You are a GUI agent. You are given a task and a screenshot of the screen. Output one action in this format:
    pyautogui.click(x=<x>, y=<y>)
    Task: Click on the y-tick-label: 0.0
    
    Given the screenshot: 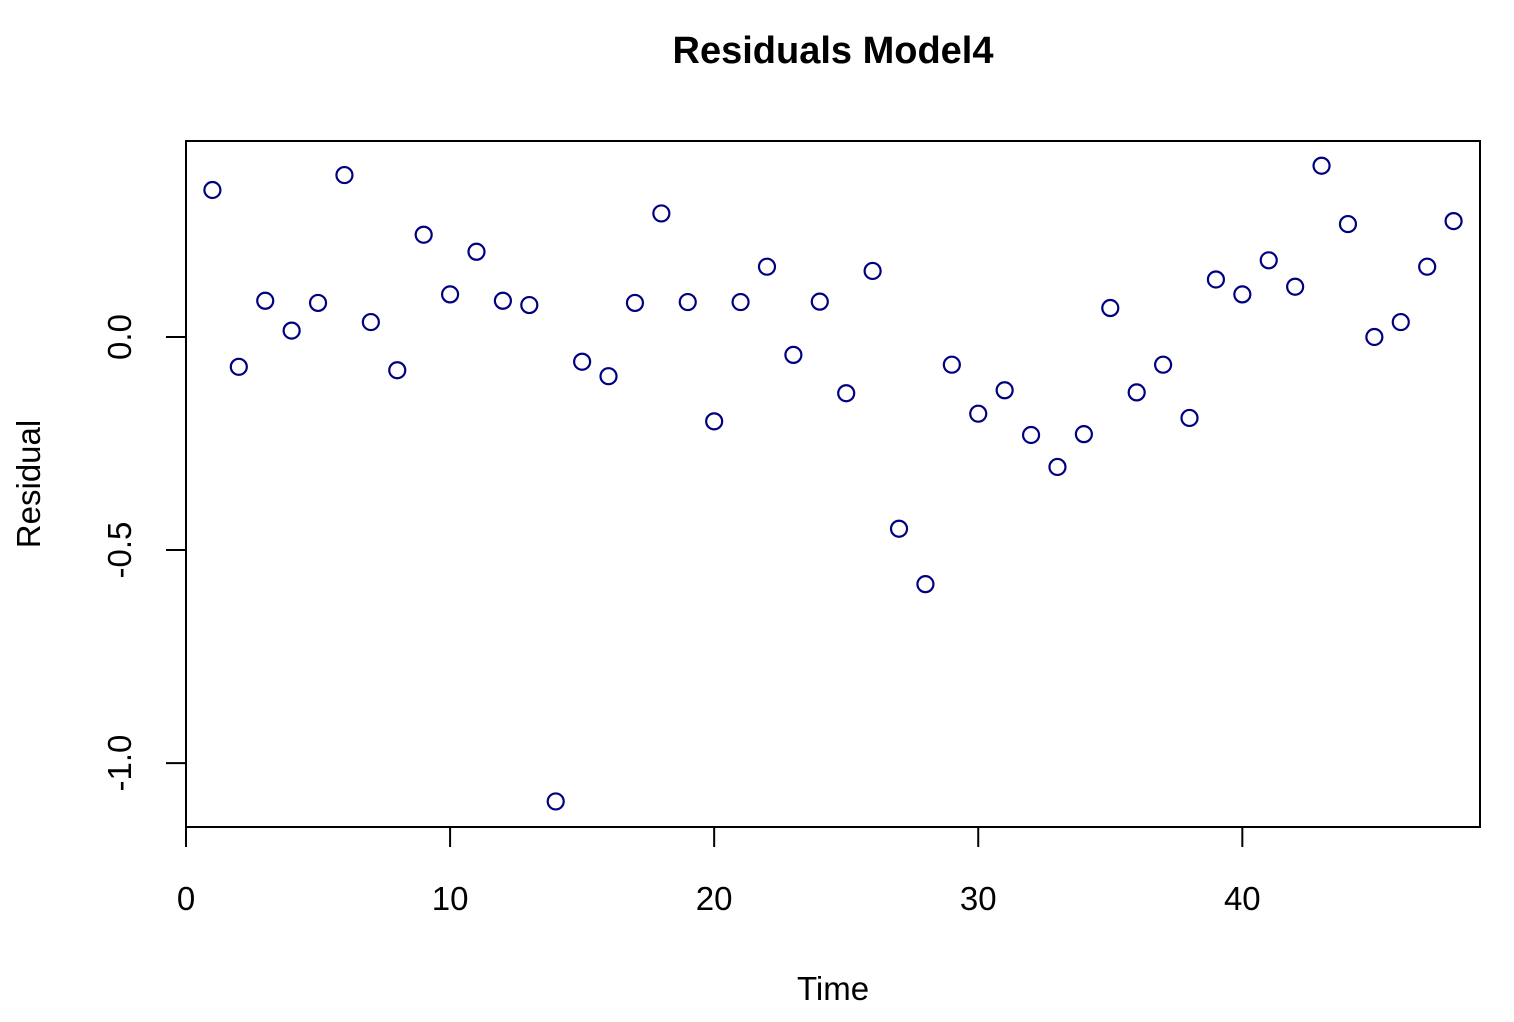 What is the action you would take?
    pyautogui.click(x=119, y=337)
    